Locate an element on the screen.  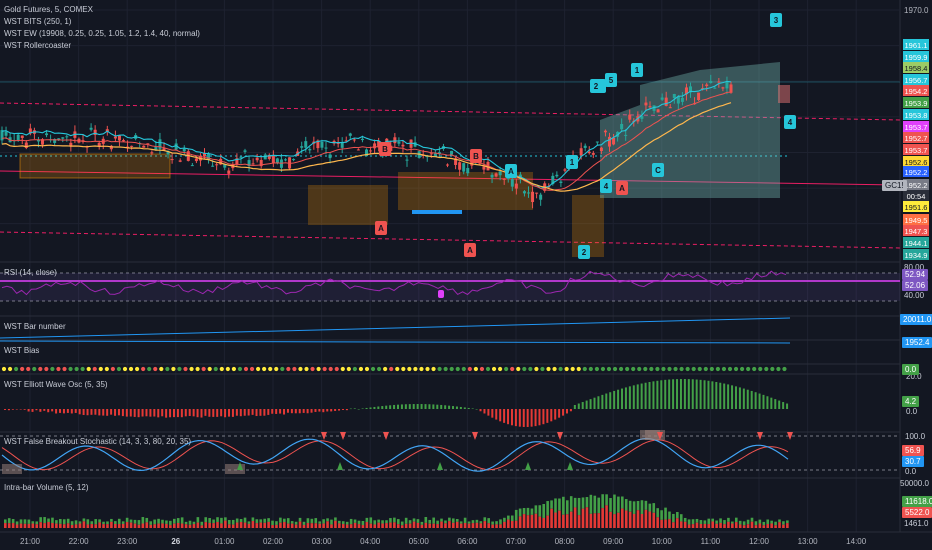
ma-line-slow is located at coordinates (366, 147).